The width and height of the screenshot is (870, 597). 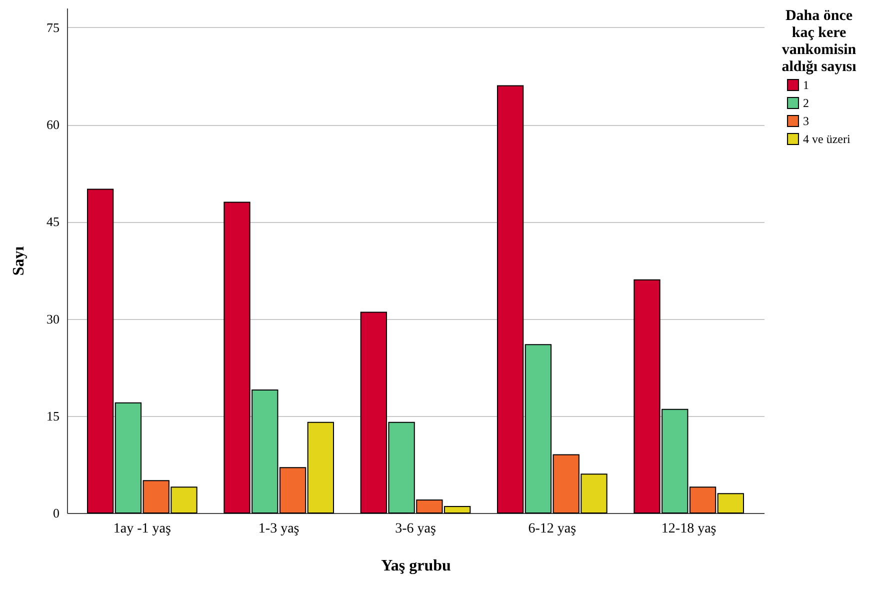 I want to click on legend-label: 2, so click(x=806, y=103).